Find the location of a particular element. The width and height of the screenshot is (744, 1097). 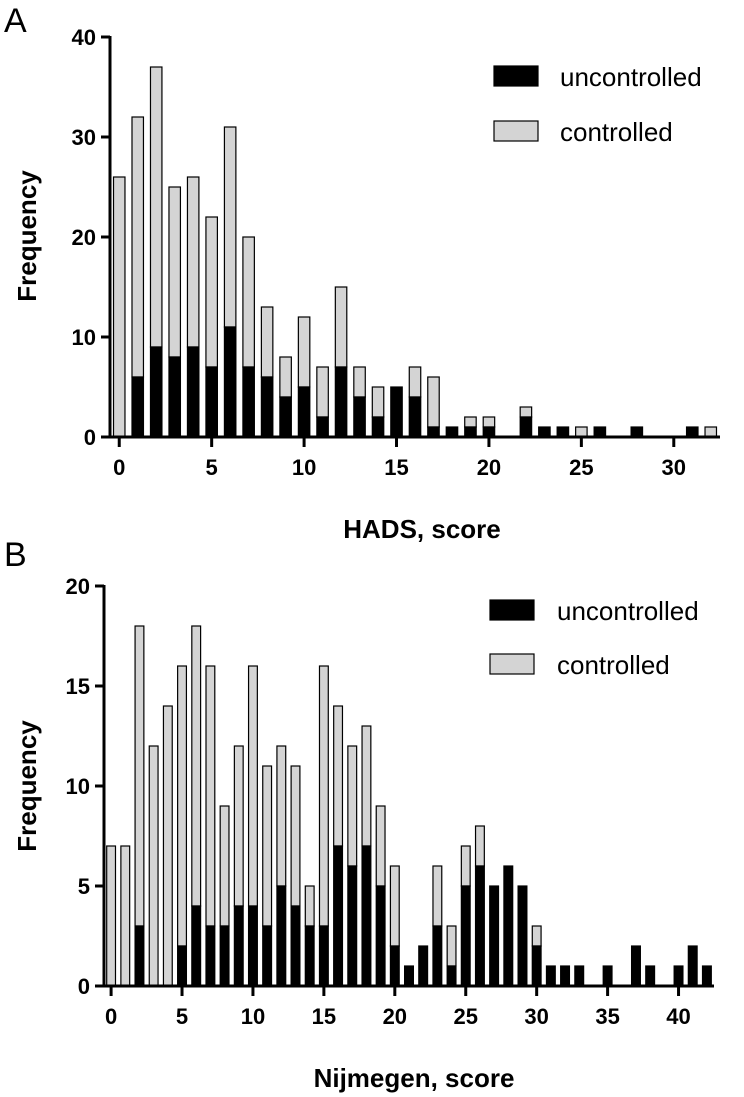

panel-a-x-tick-label-10: 10 is located at coordinates (304, 467).